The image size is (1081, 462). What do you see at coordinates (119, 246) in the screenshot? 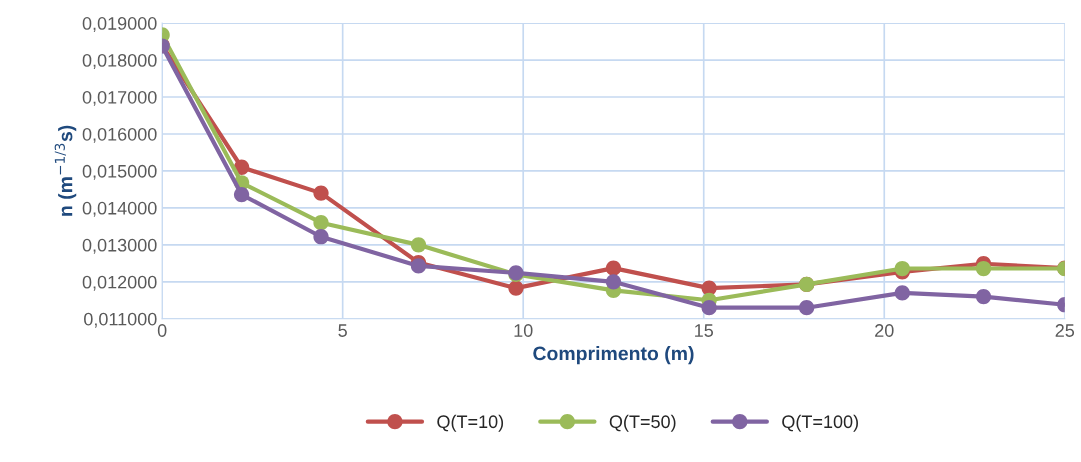
I see `y-tick-label: 0,013000` at bounding box center [119, 246].